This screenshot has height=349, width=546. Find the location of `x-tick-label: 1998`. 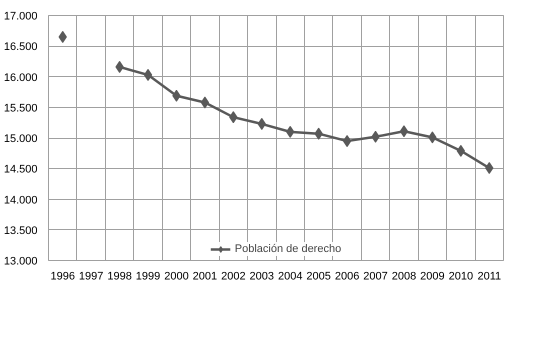

x-tick-label: 1998 is located at coordinates (119, 276).